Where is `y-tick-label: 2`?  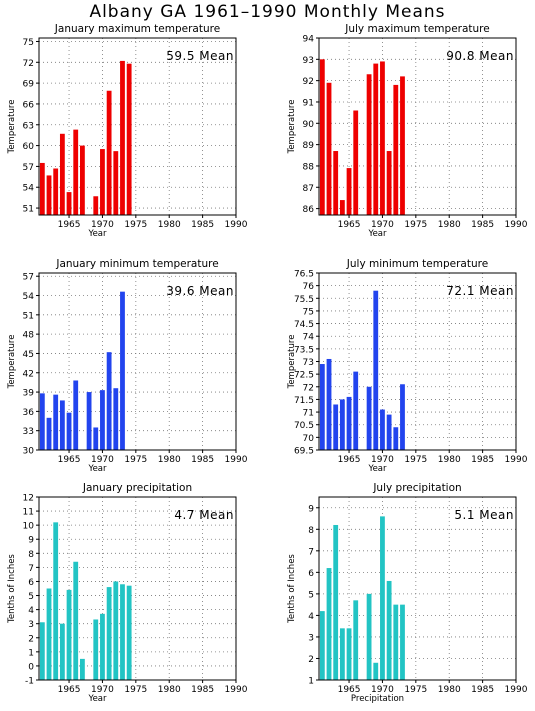 y-tick-label: 2 is located at coordinates (311, 660).